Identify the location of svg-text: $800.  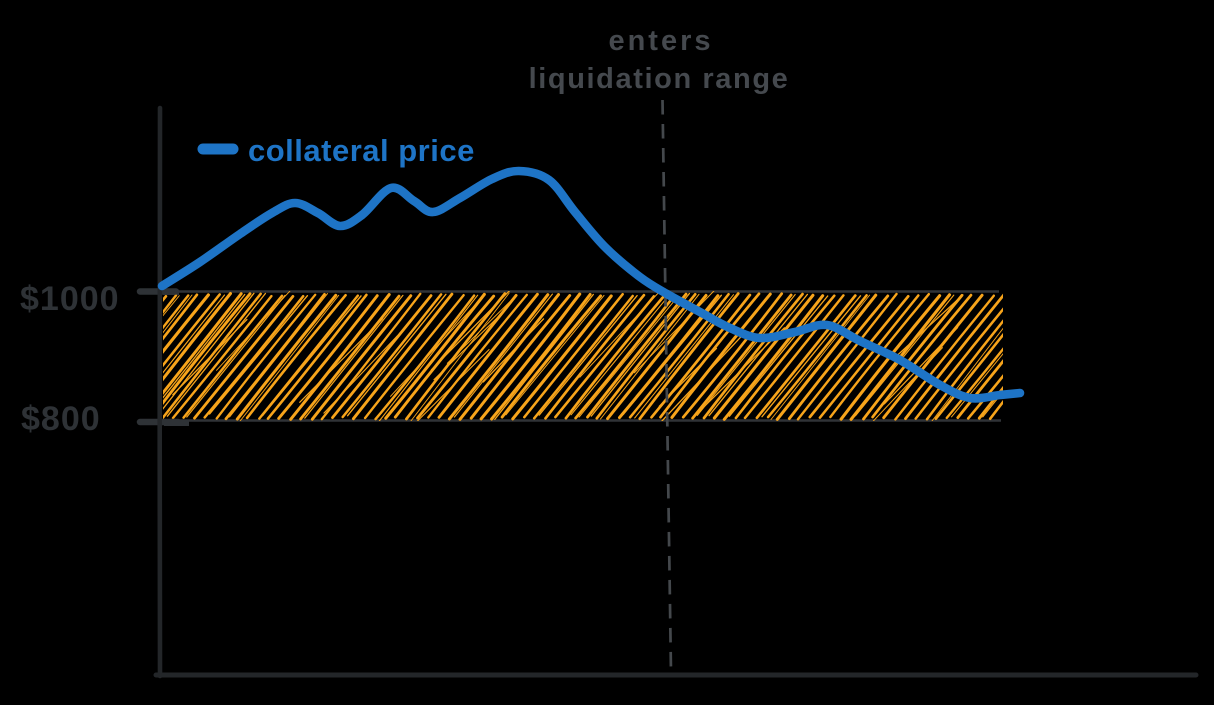
(61, 419).